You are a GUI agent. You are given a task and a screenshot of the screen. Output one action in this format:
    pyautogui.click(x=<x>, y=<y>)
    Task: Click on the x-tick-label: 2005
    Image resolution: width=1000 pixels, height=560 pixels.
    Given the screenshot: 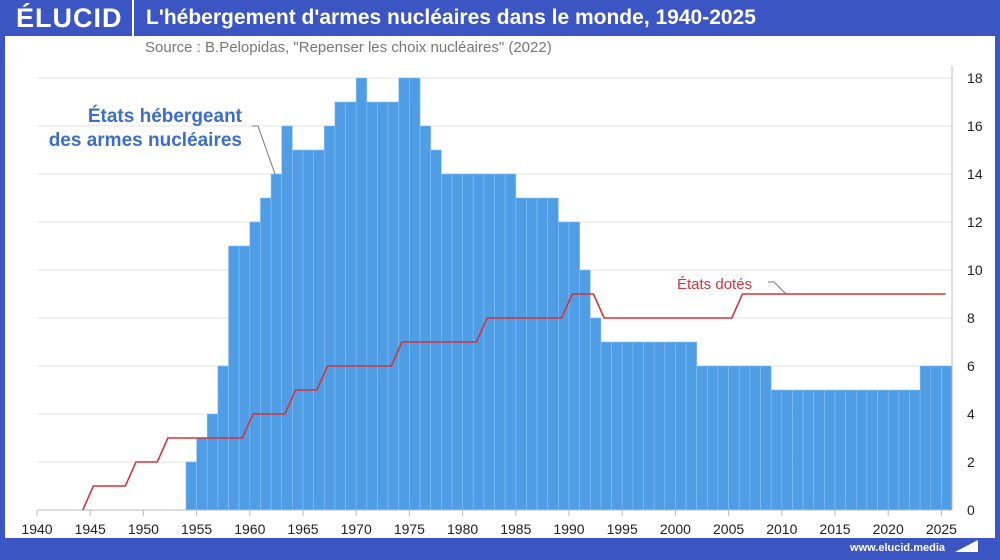 What is the action you would take?
    pyautogui.click(x=728, y=529)
    